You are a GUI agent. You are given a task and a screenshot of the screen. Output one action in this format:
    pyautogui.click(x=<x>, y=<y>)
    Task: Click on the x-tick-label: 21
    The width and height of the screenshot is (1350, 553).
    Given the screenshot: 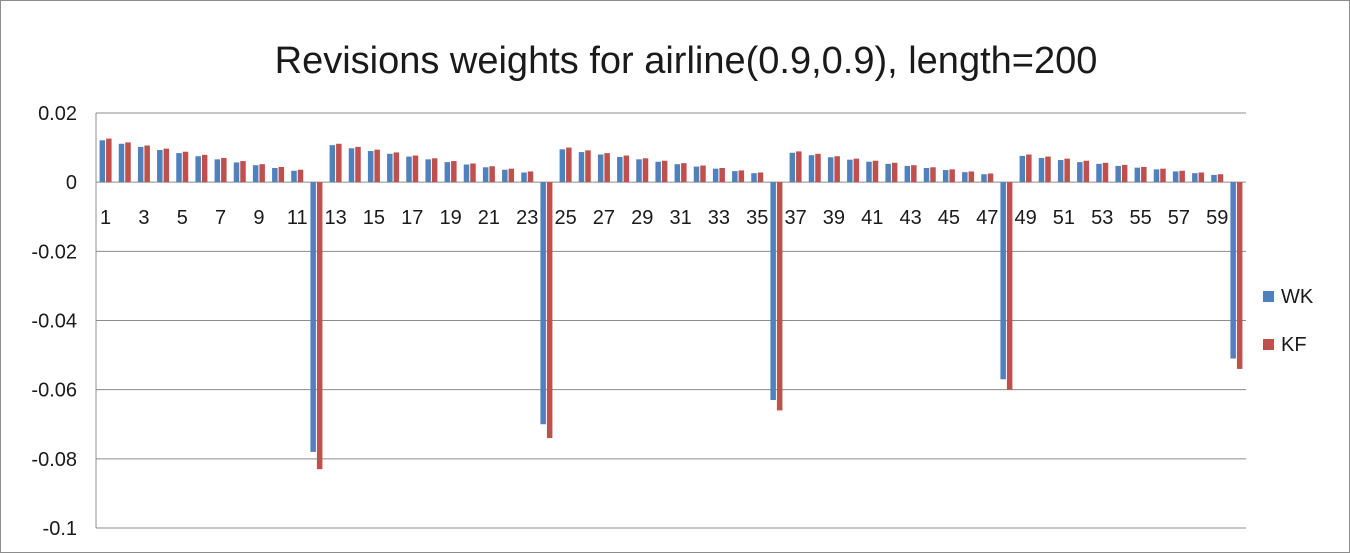 What is the action you would take?
    pyautogui.click(x=489, y=218)
    